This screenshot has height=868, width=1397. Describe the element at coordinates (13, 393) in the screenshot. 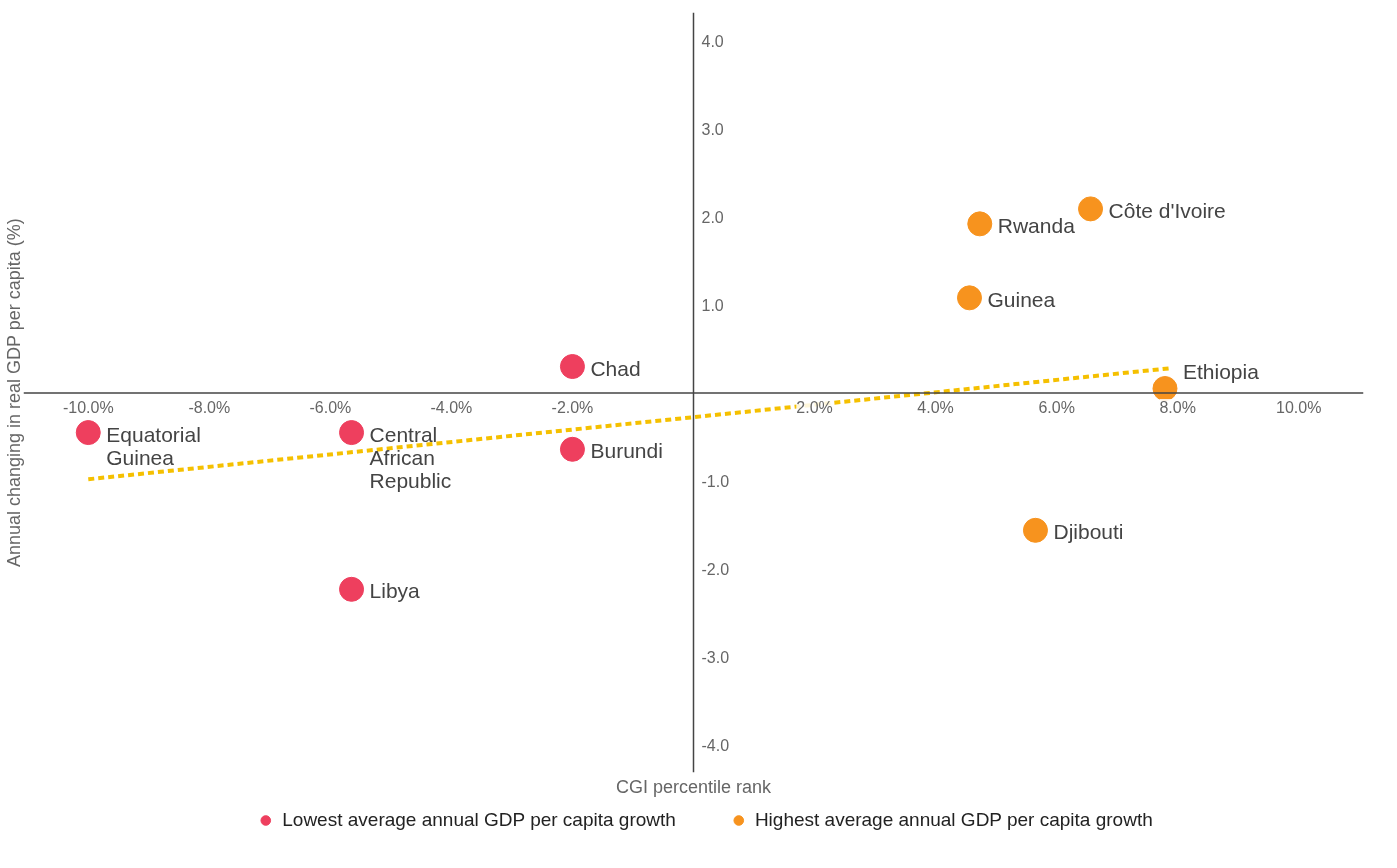

I see `y-axis-title: Annual changing in real GDP per capita (%)` at that location.